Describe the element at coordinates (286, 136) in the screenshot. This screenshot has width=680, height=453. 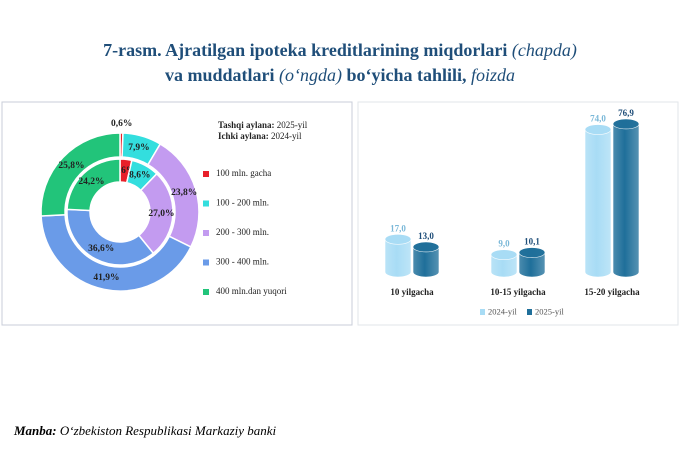
I see `ring-label-year: 2024-yil` at that location.